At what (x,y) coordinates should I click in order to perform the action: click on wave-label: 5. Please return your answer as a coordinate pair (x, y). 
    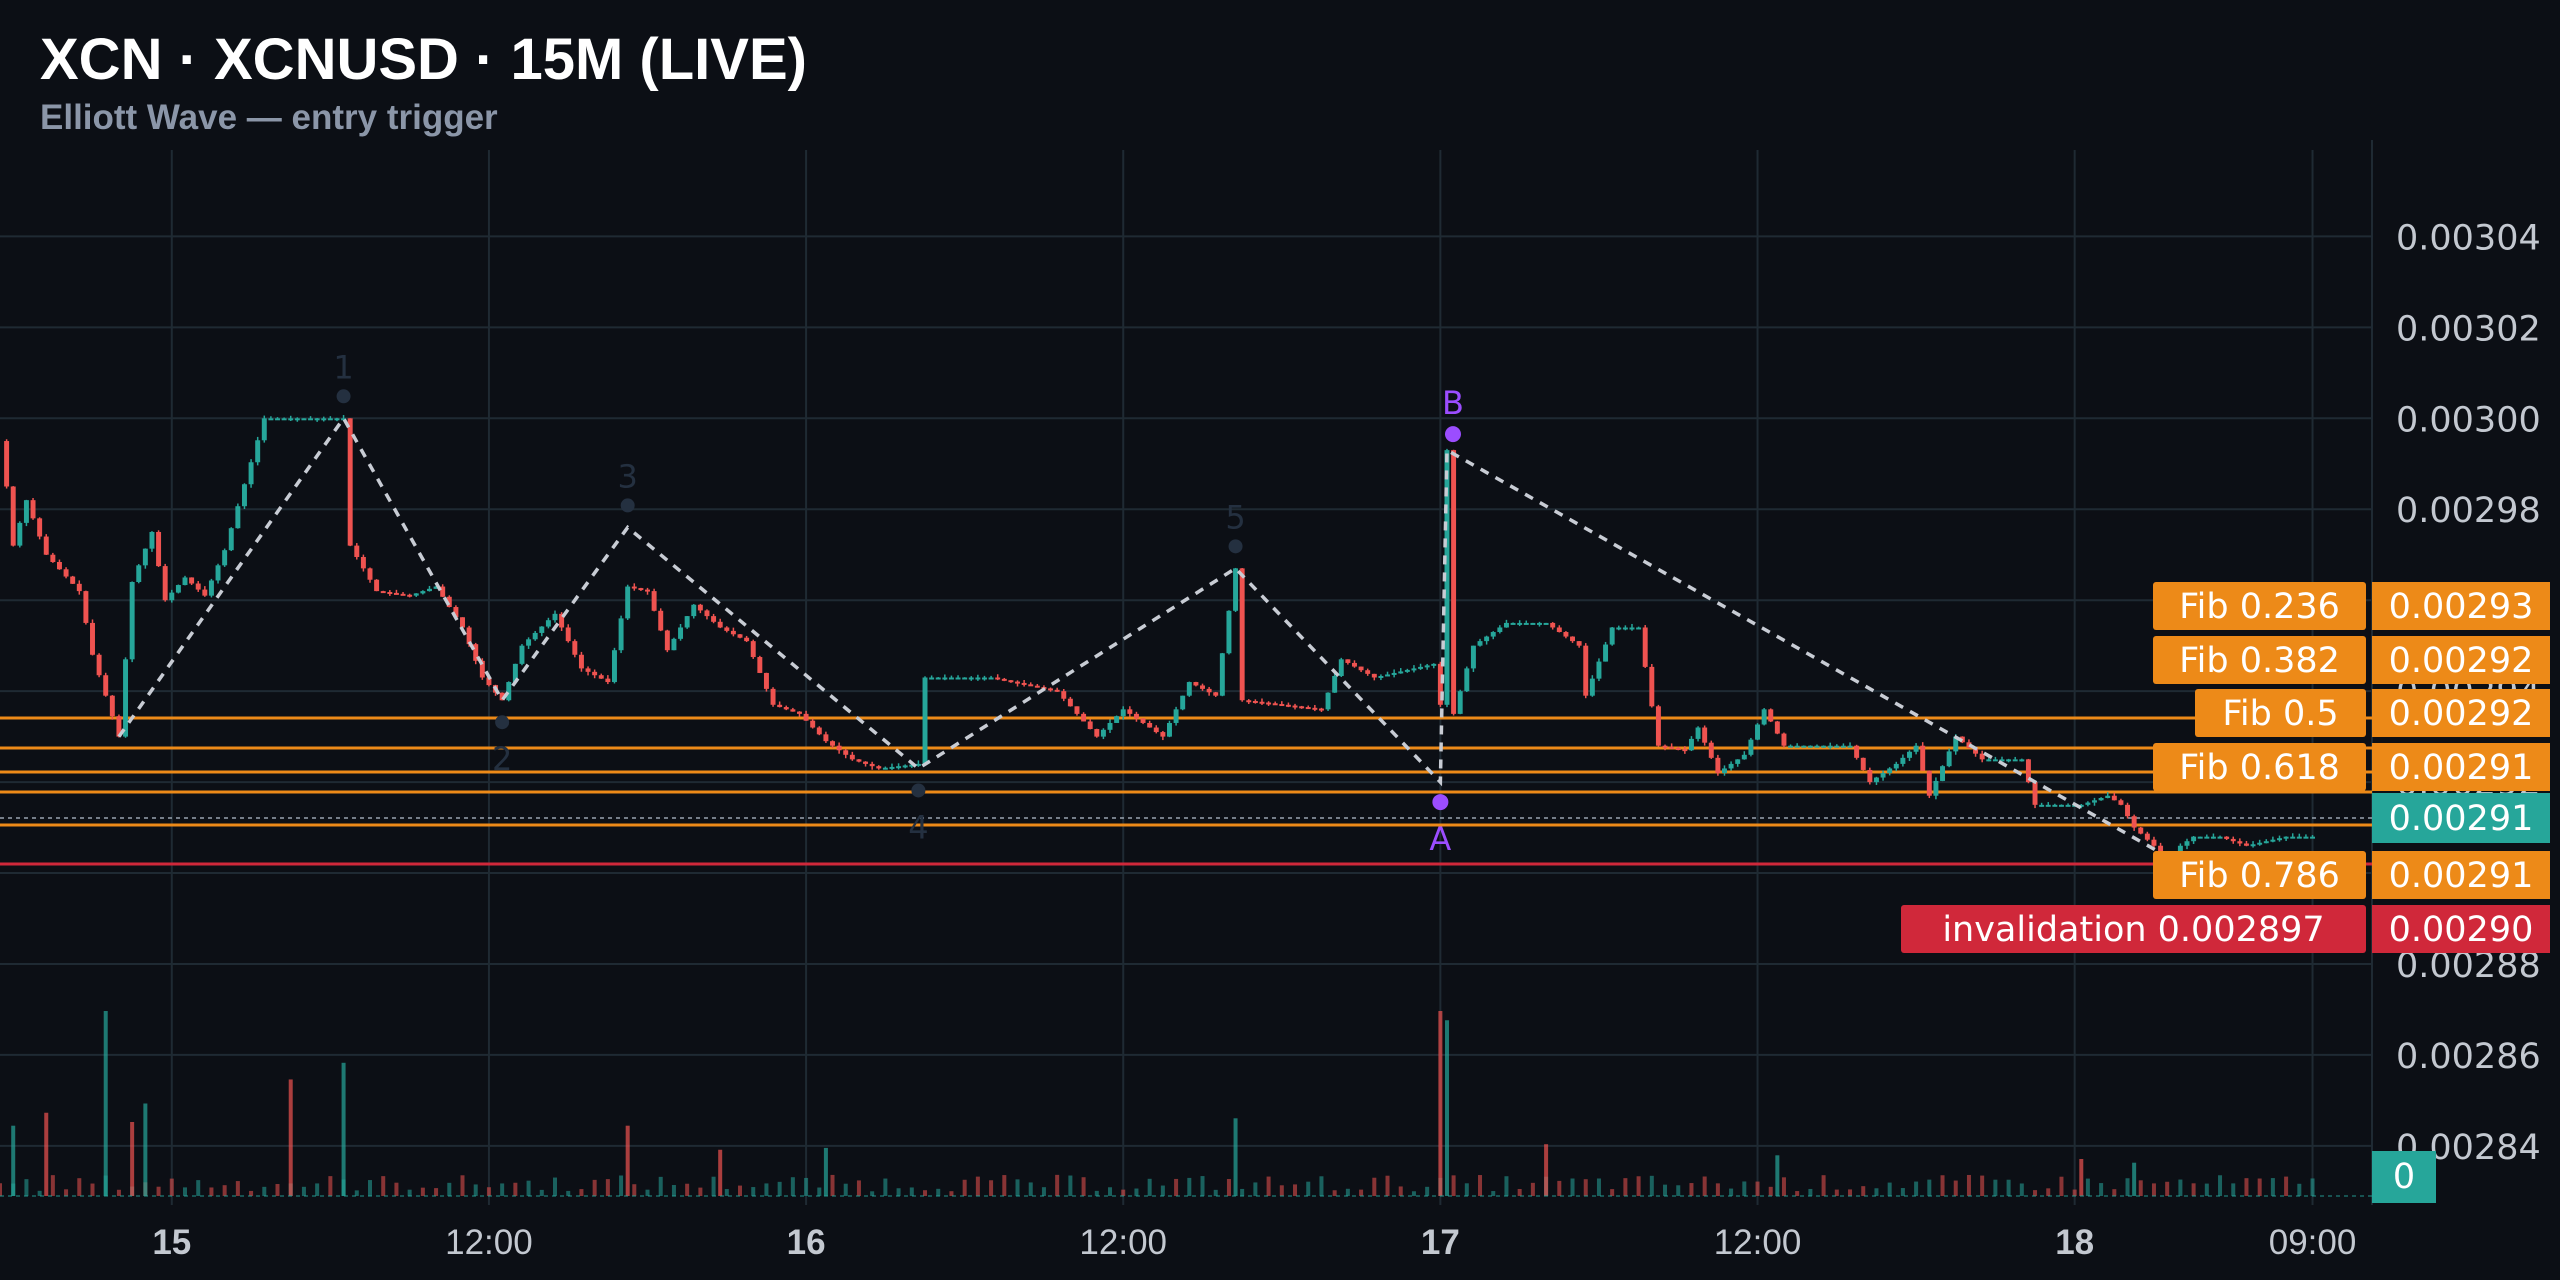
    Looking at the image, I should click on (1235, 517).